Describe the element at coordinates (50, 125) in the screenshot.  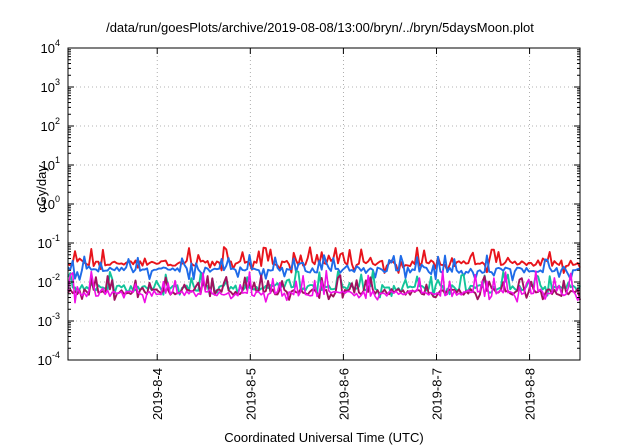
I see `y-tick-label: 10²` at that location.